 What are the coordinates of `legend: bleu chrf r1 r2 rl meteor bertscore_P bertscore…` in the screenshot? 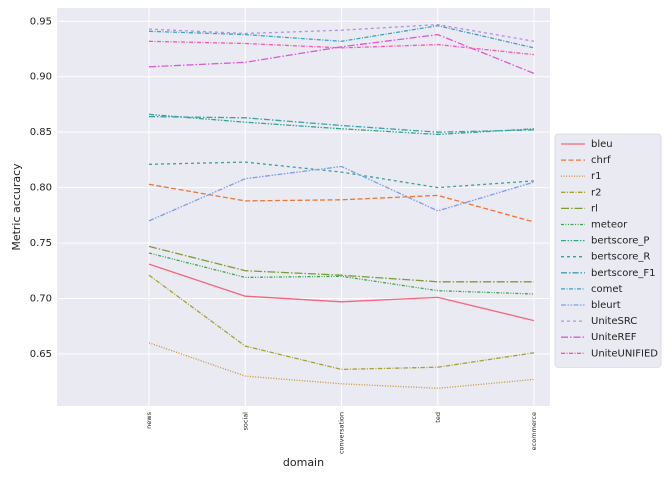 It's located at (608, 250).